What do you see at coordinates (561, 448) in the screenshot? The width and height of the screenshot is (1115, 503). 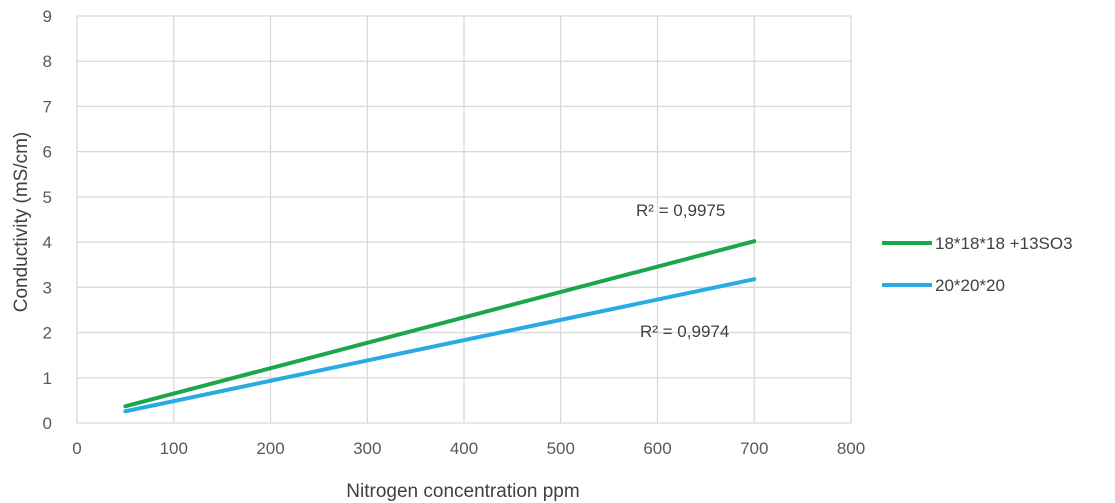 I see `x-tick-label: 500` at bounding box center [561, 448].